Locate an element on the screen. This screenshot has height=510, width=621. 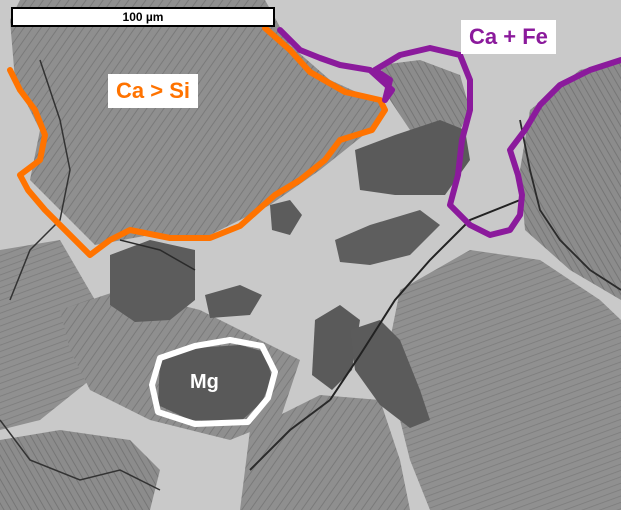
ca-fe-label-text: Ca + Fe is located at coordinates (508, 36).